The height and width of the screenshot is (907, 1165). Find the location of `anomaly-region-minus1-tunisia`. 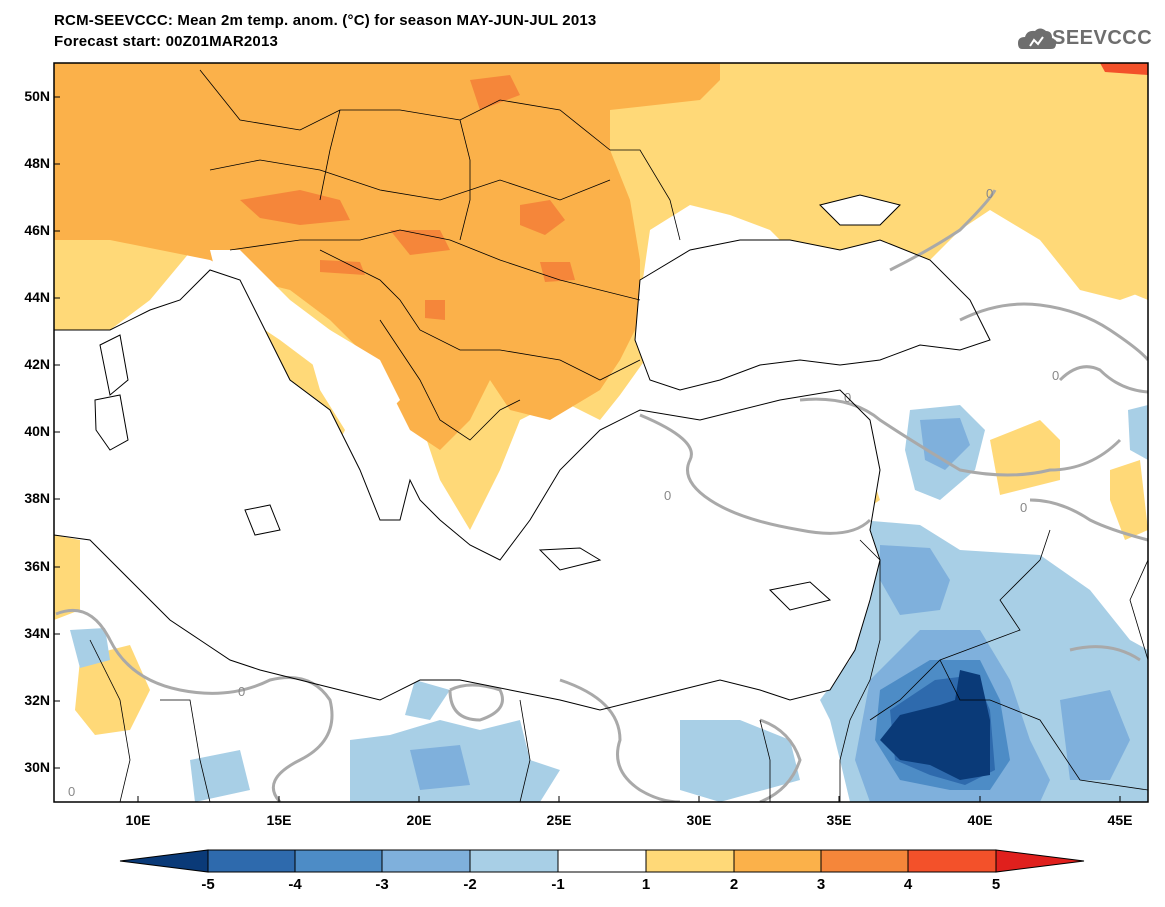

anomaly-region-minus1-tunisia is located at coordinates (90, 648).